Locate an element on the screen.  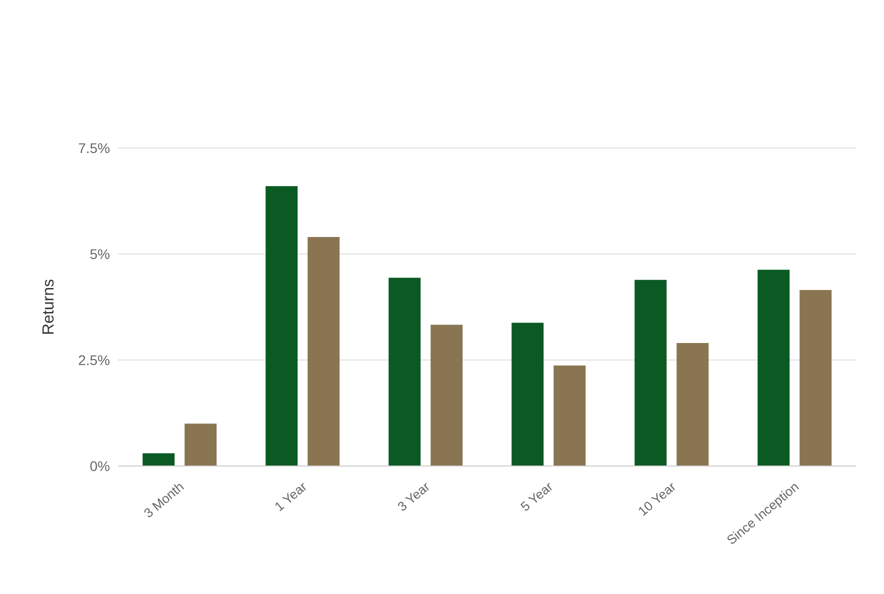
x-tick-label: 10 Year is located at coordinates (657, 498).